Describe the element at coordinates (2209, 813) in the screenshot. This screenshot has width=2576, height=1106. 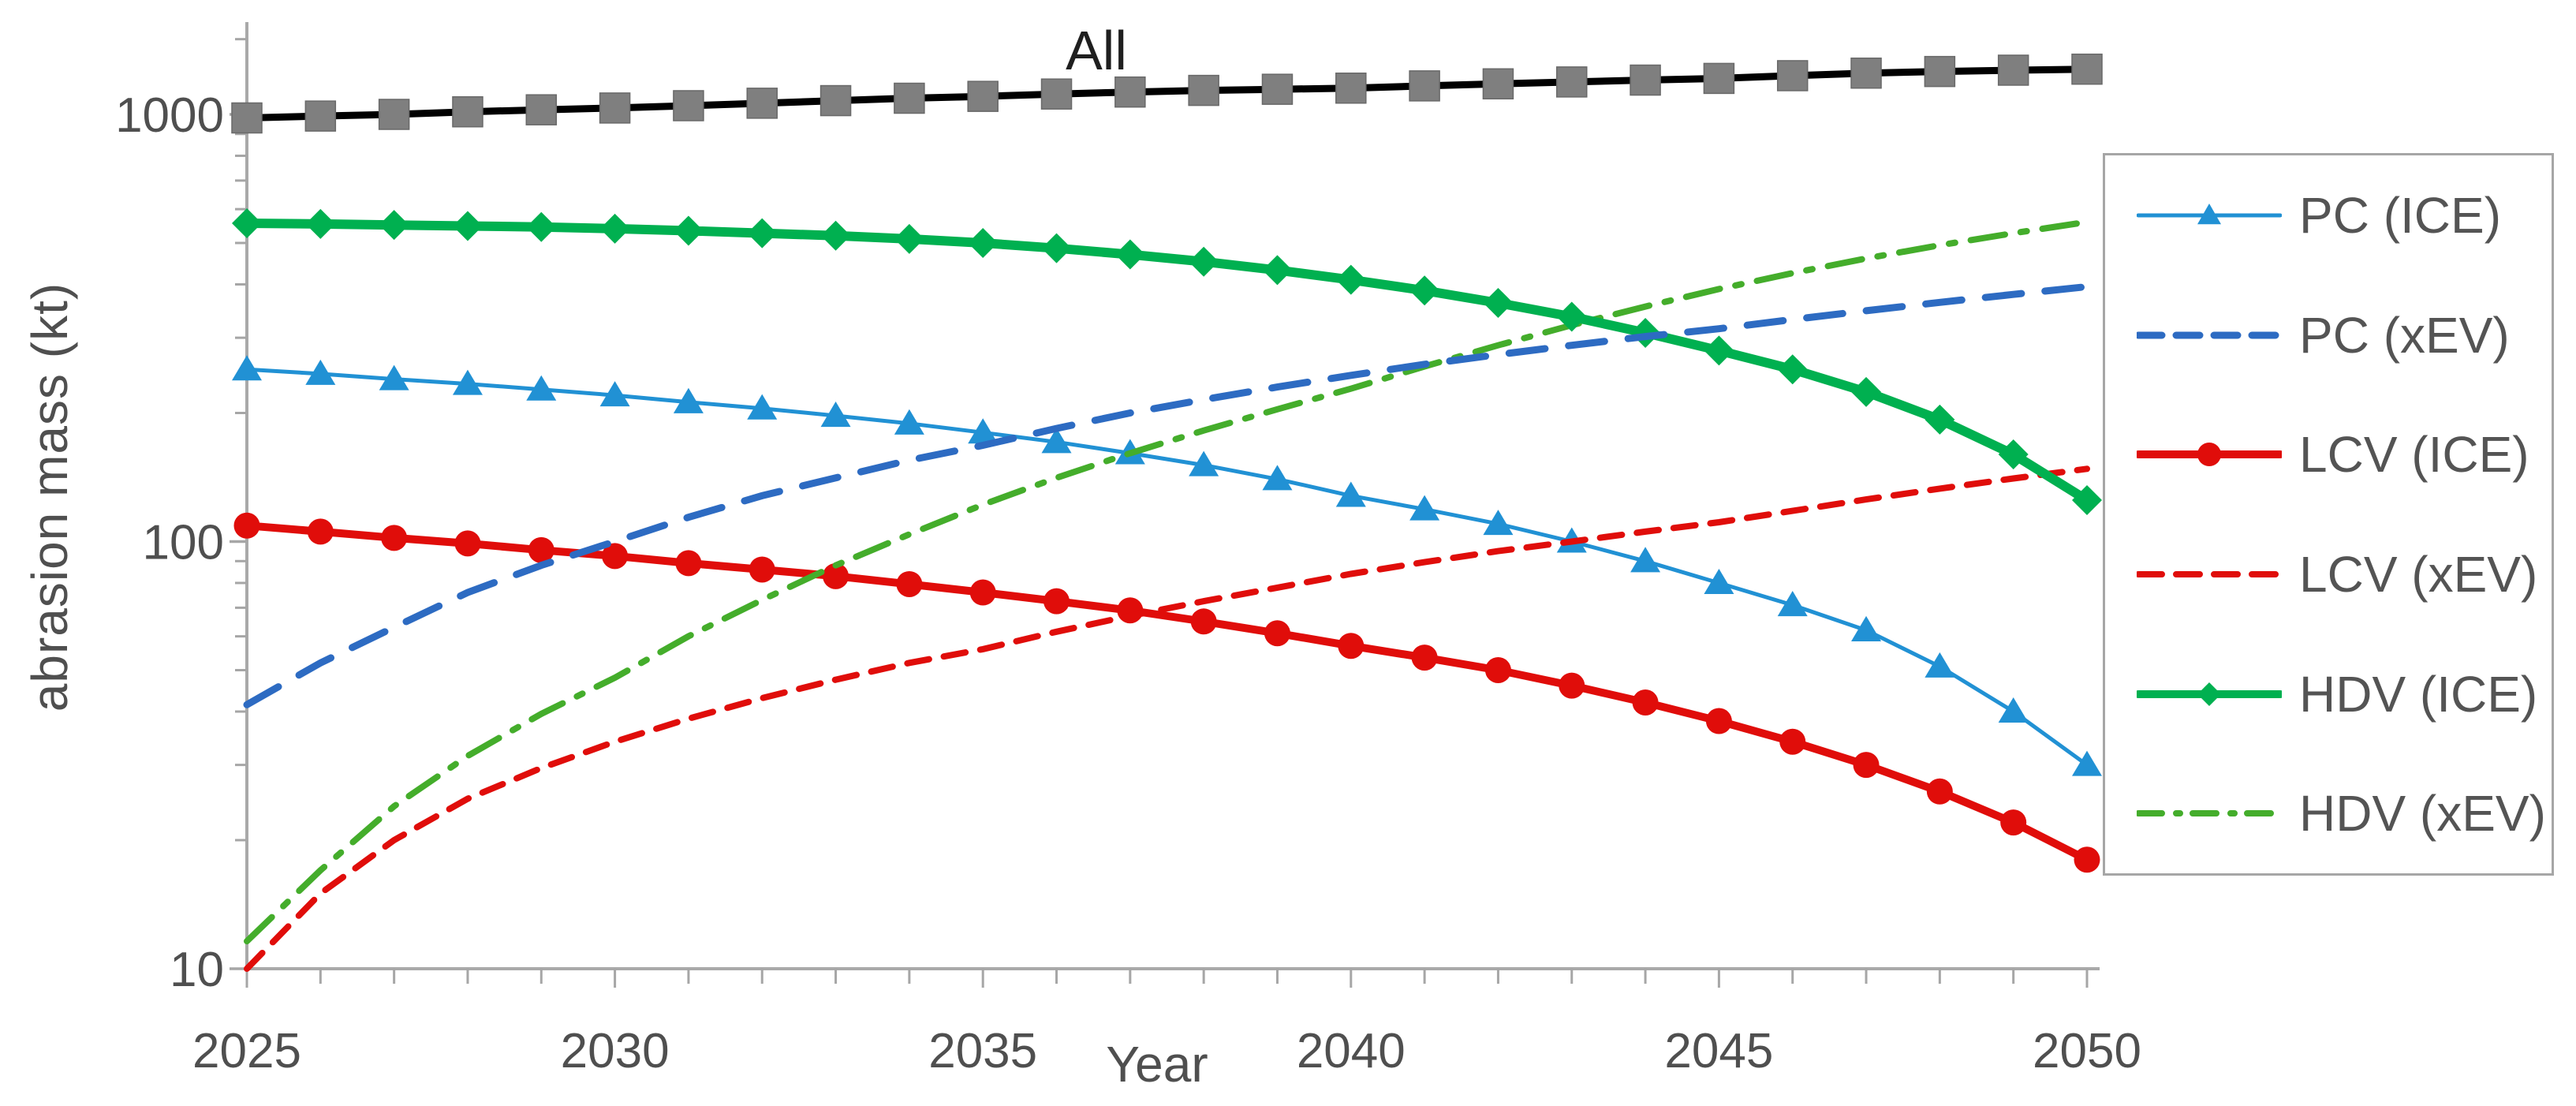
I see `legend-sample-hdv-xev-icon` at that location.